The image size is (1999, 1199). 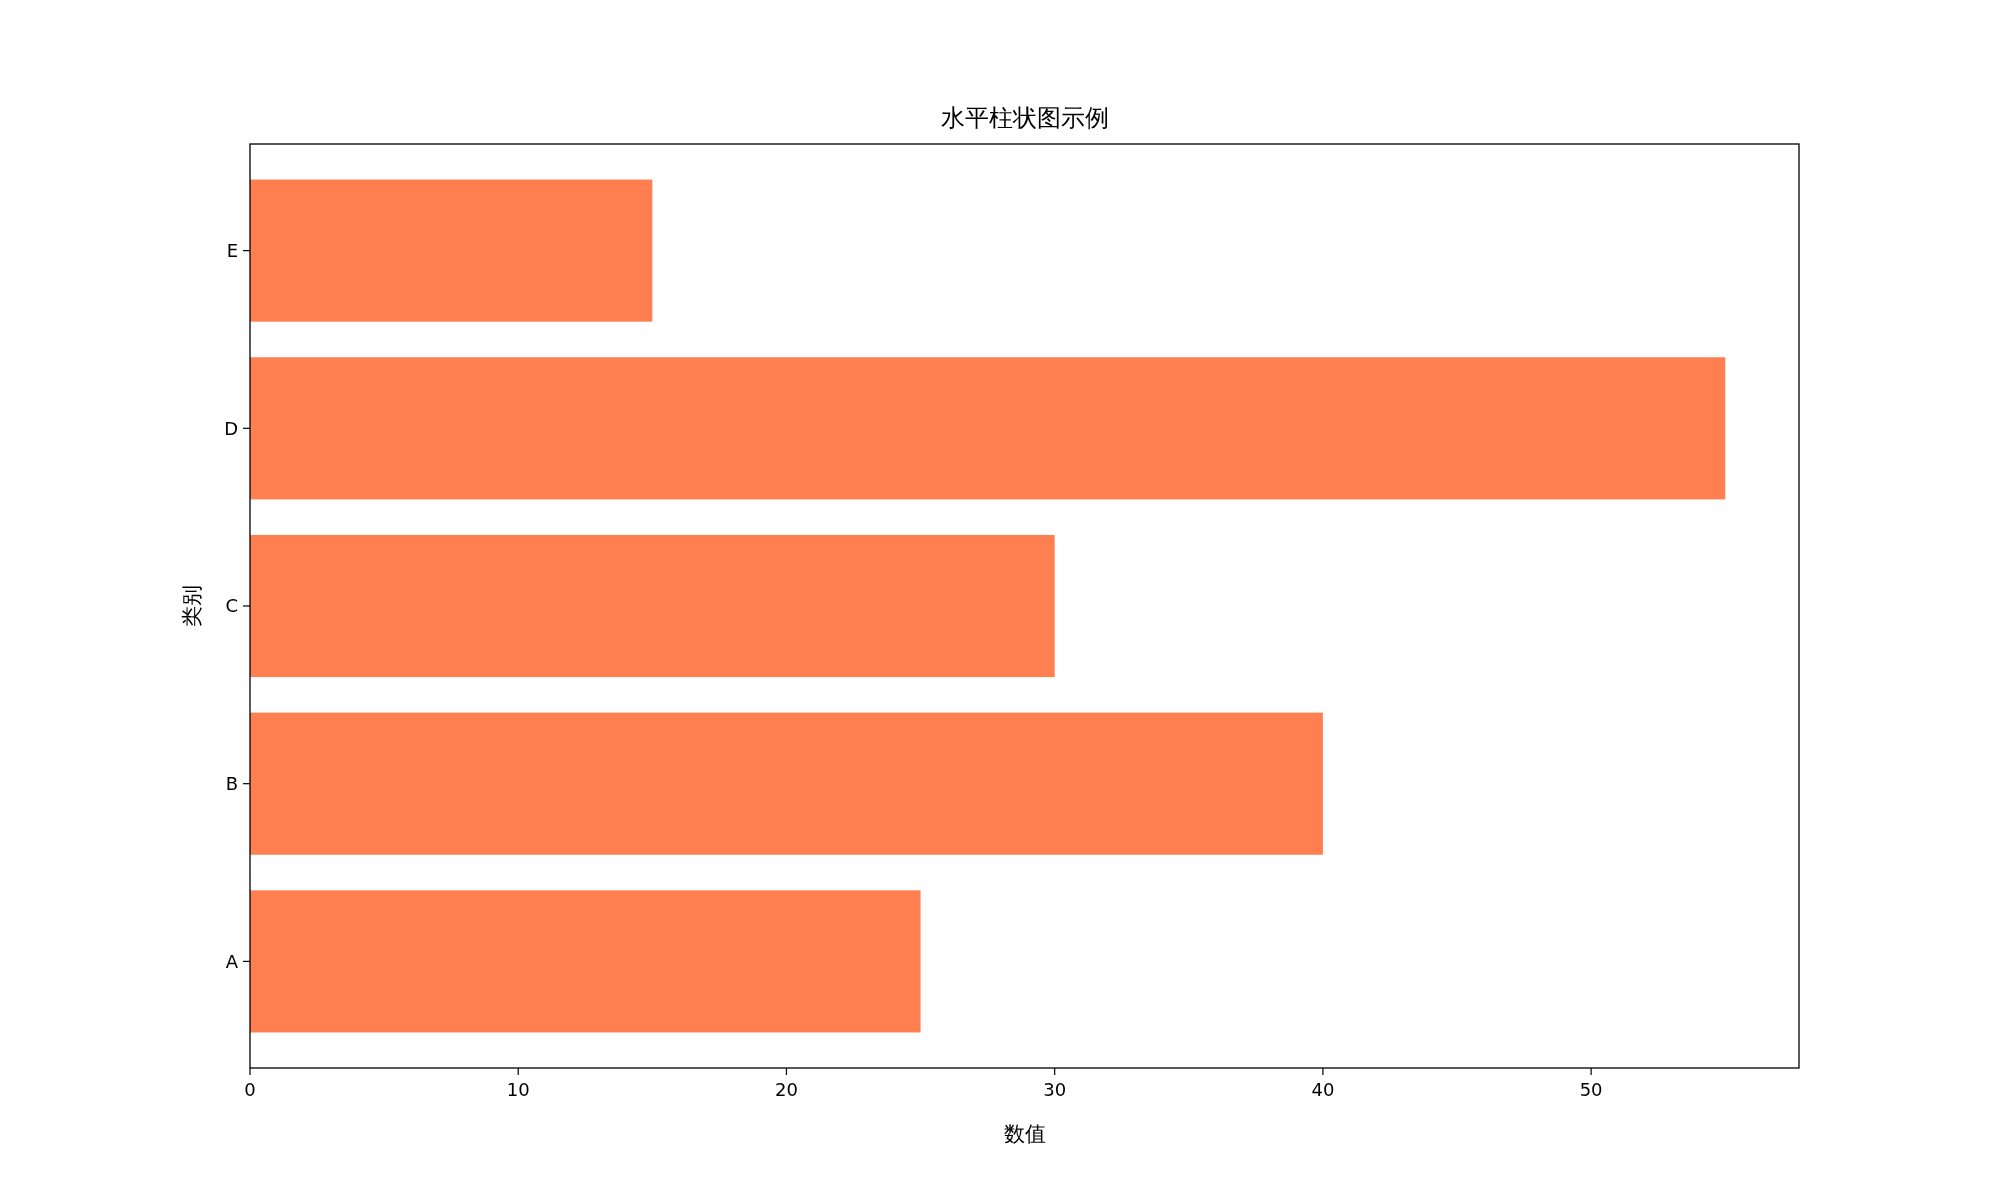 I want to click on y-tick-label: D, so click(x=231, y=428).